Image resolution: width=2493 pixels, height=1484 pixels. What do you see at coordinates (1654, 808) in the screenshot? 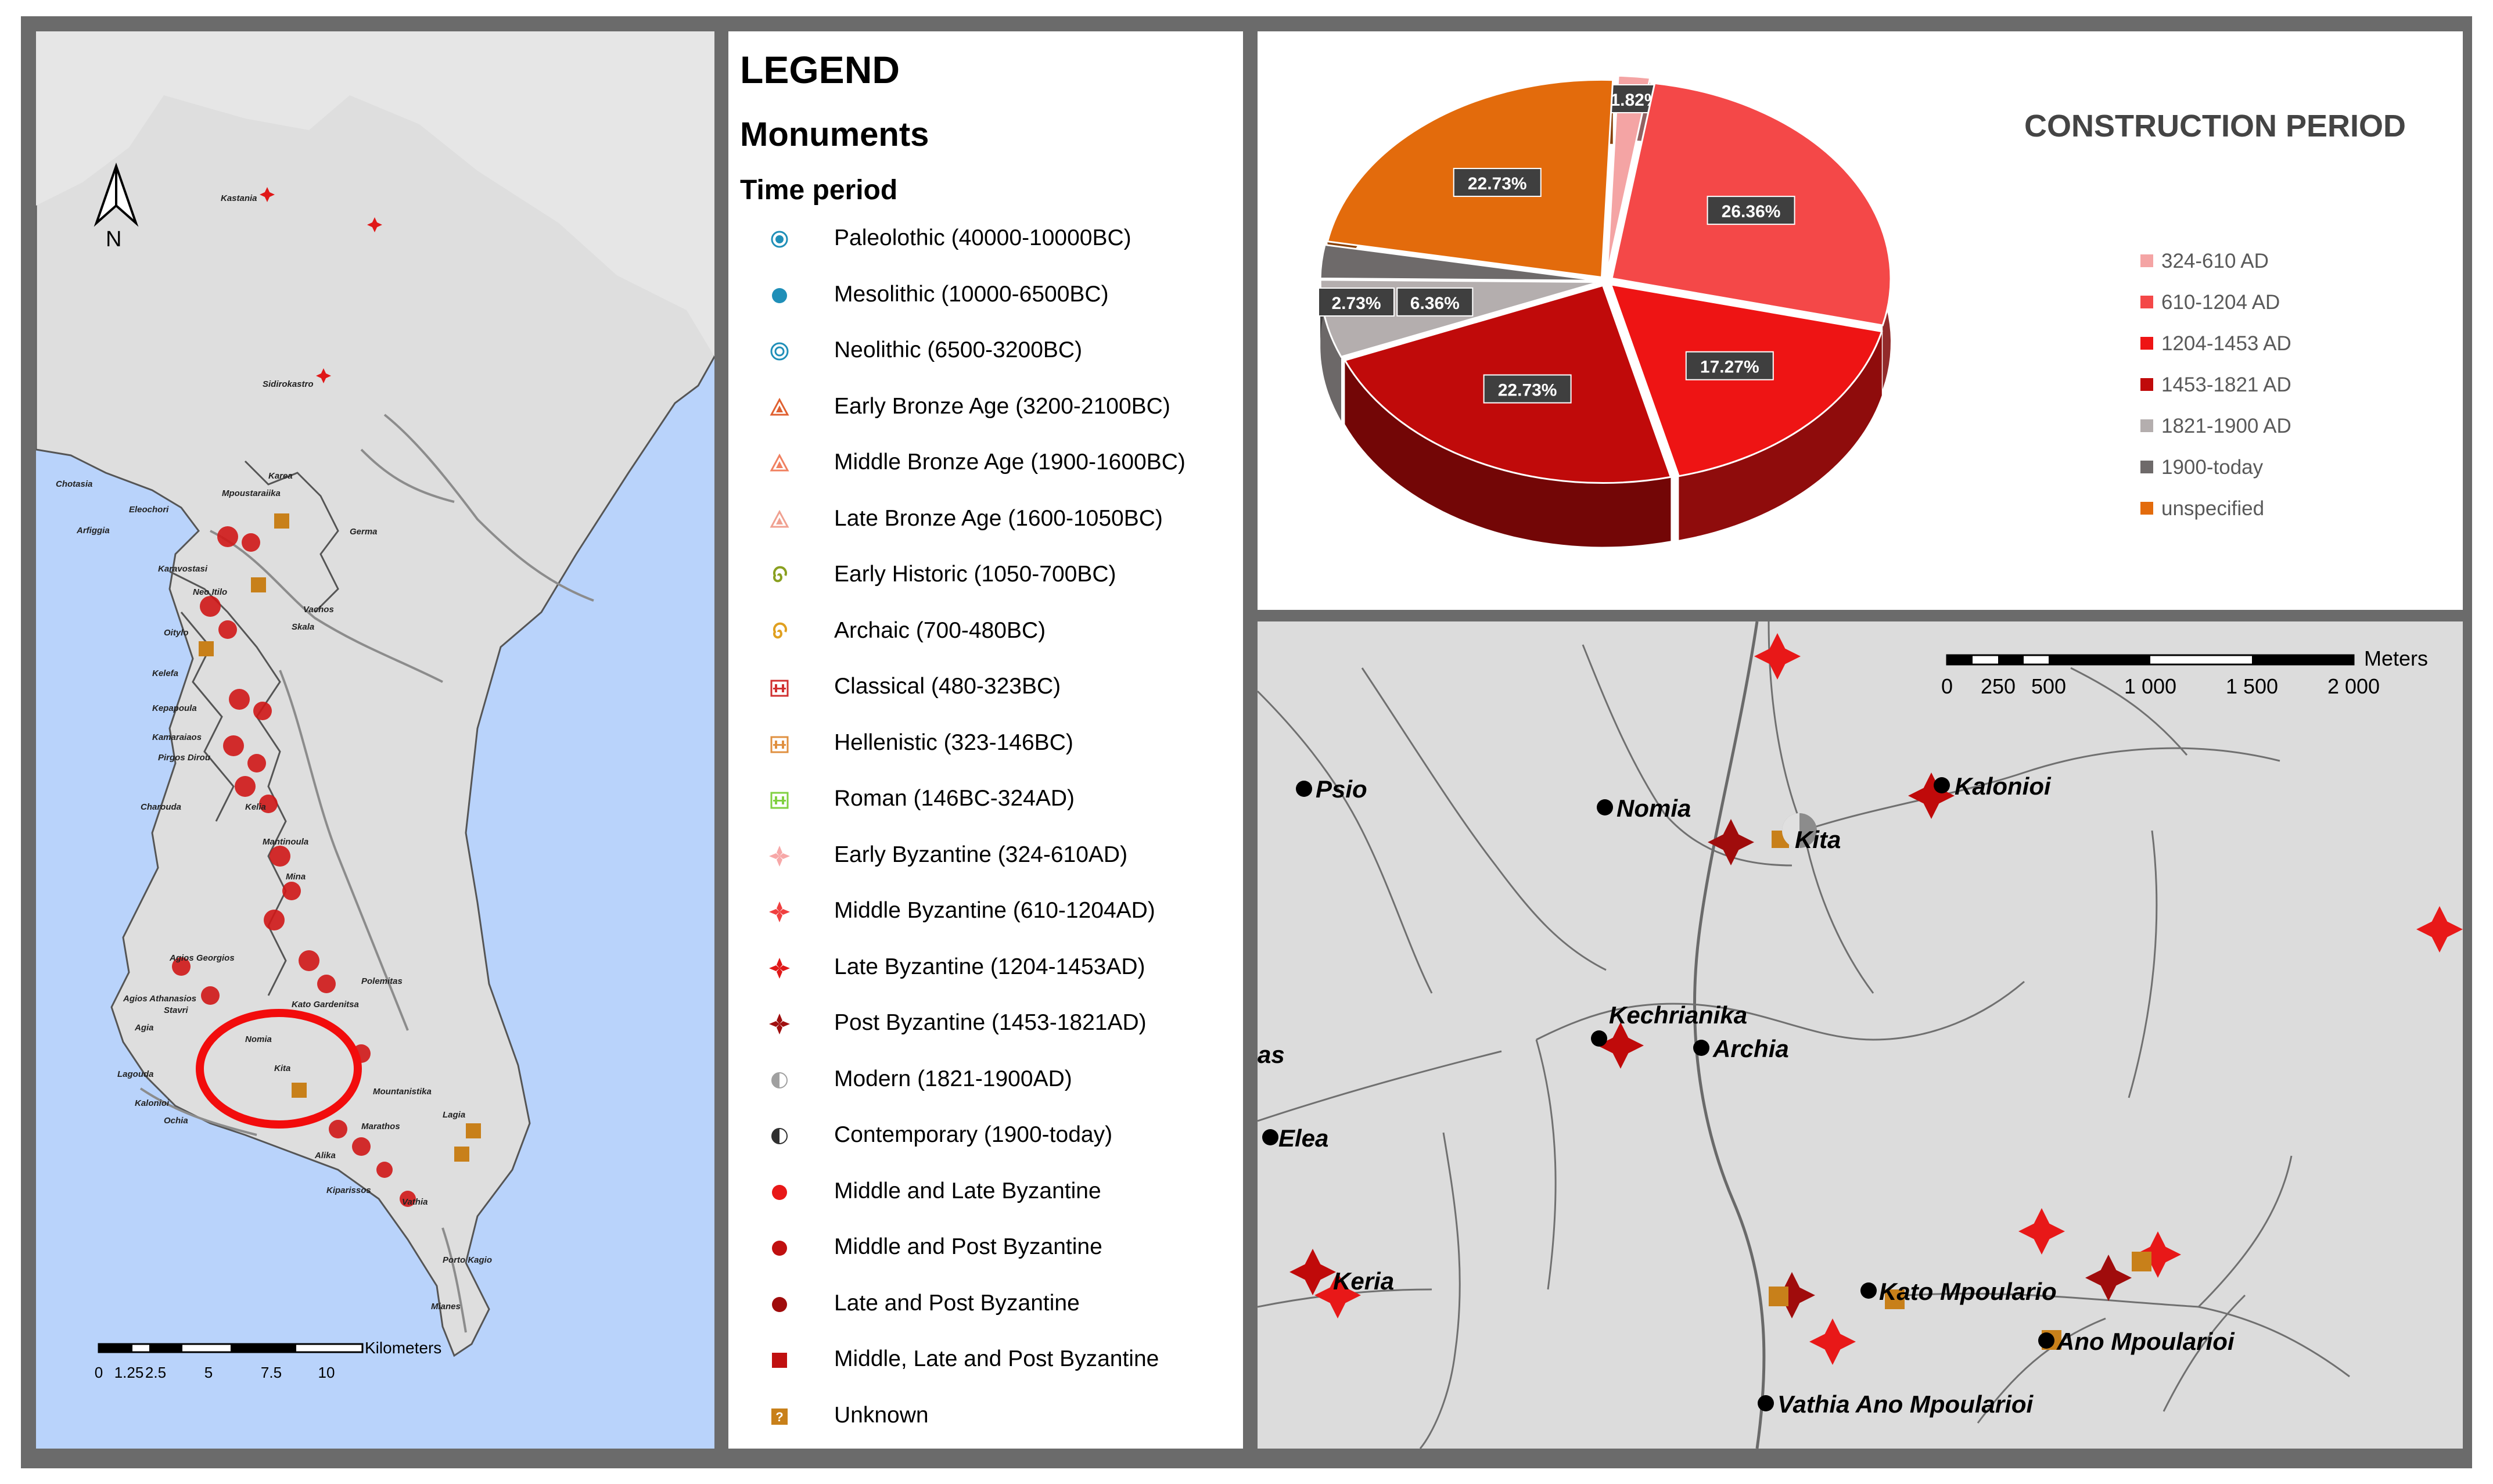
I see `settlement-label: Nomia` at bounding box center [1654, 808].